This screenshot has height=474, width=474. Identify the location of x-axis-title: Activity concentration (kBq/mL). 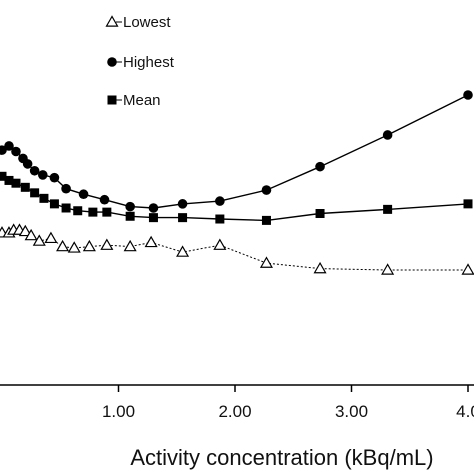
(281, 457).